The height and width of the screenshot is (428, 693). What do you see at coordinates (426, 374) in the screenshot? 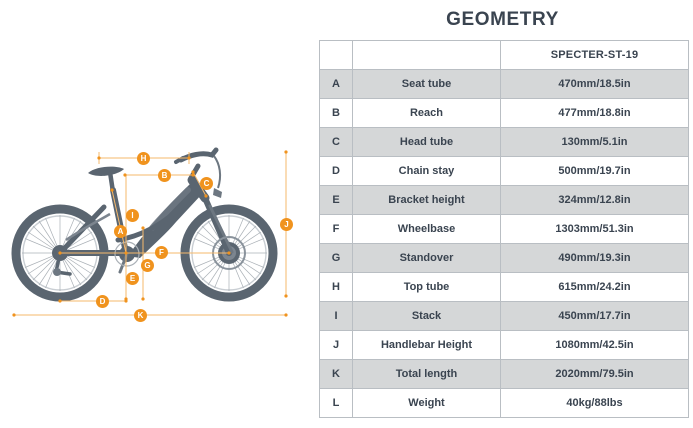
I see `row-name: Total length` at bounding box center [426, 374].